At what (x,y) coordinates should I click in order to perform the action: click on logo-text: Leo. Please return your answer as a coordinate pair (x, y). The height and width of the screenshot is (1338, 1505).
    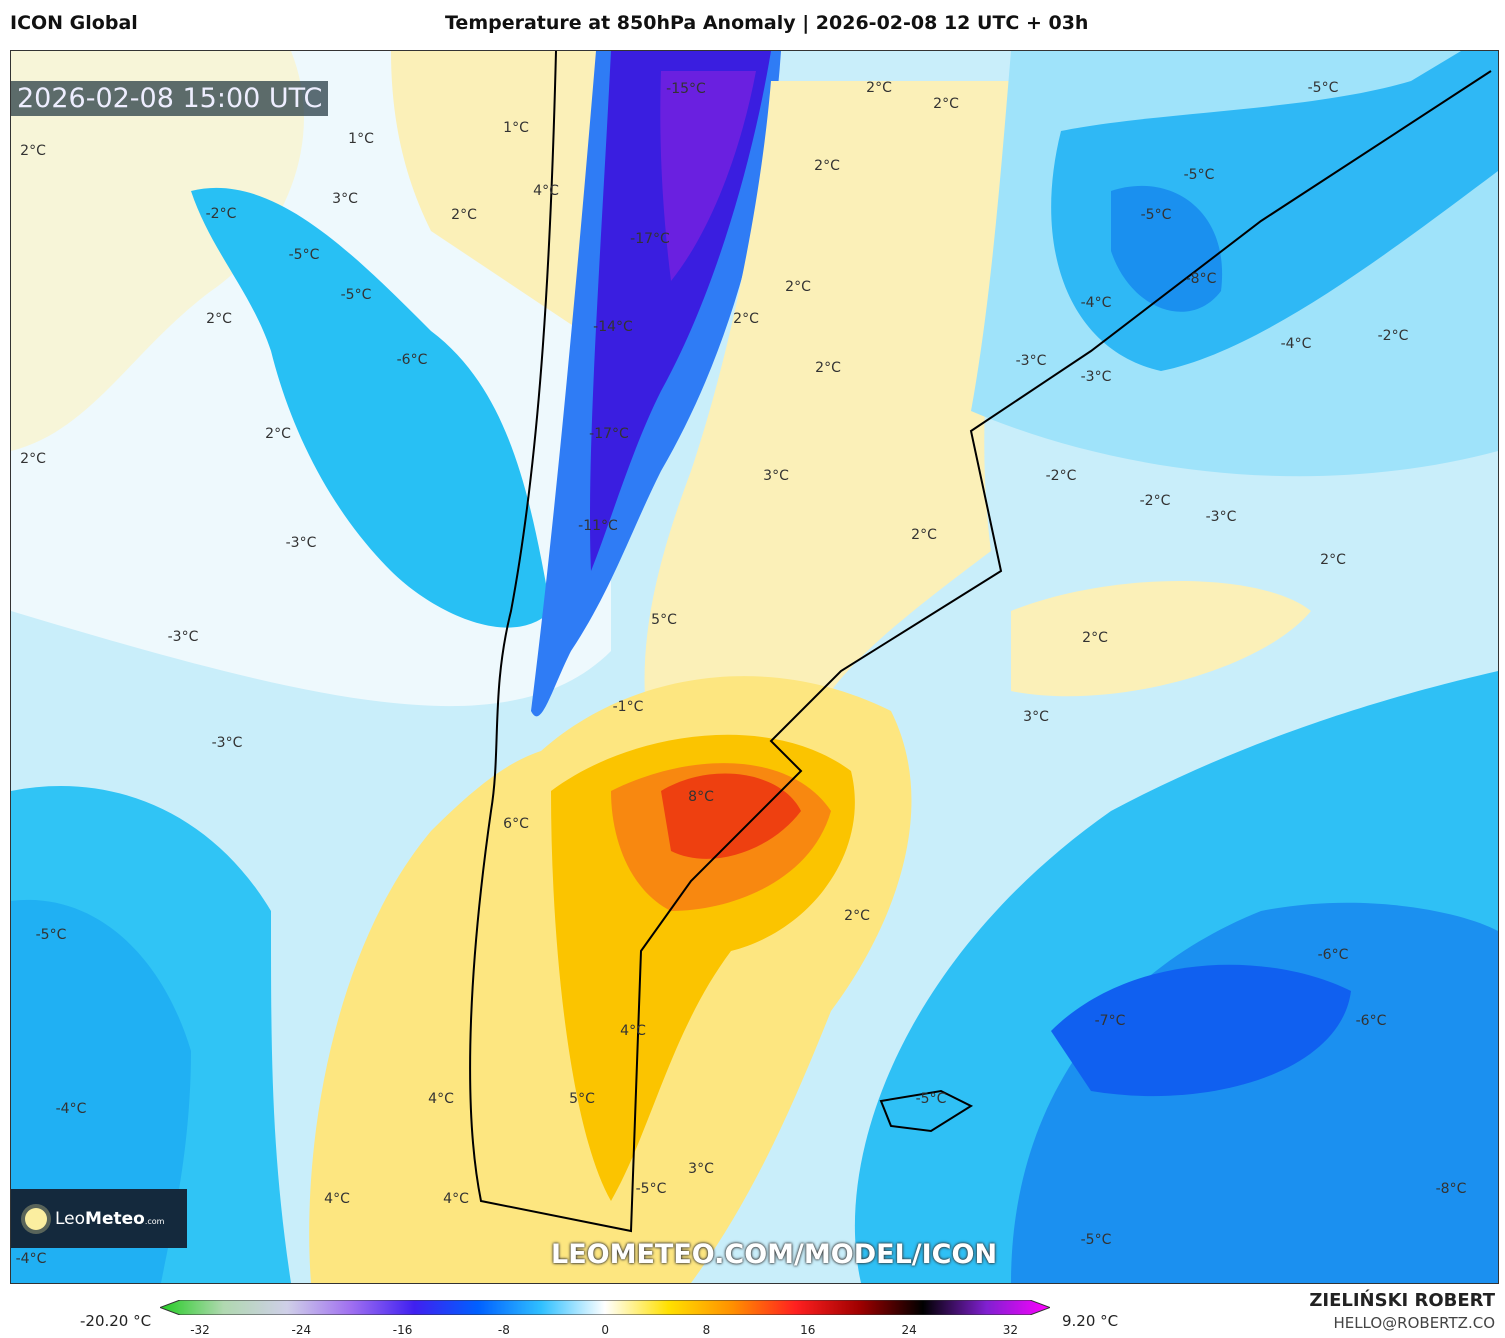
    Looking at the image, I should click on (70, 1218).